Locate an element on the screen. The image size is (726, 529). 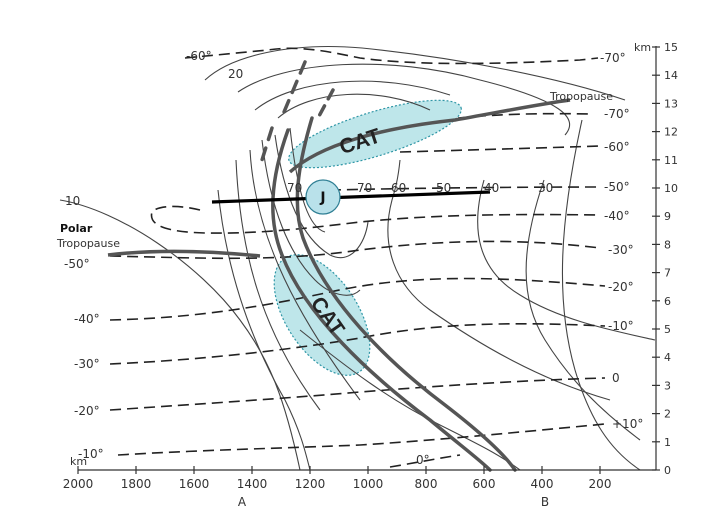
y-tick-label: 7 is located at coordinates (667, 273).